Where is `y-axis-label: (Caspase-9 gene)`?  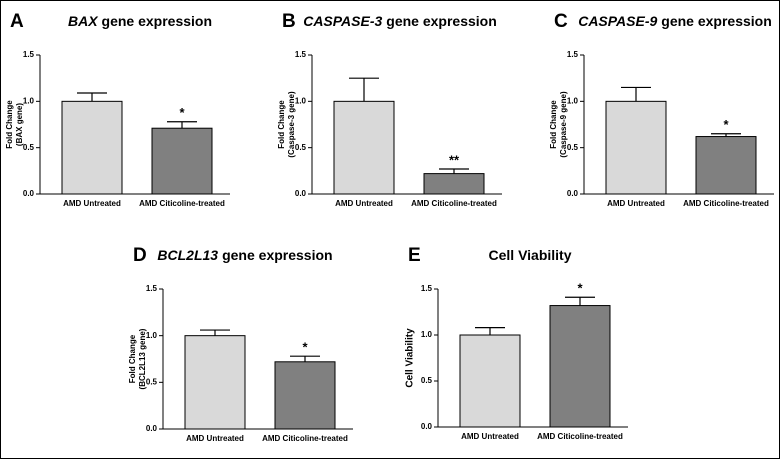
y-axis-label: (Caspase-9 gene) is located at coordinates (563, 124).